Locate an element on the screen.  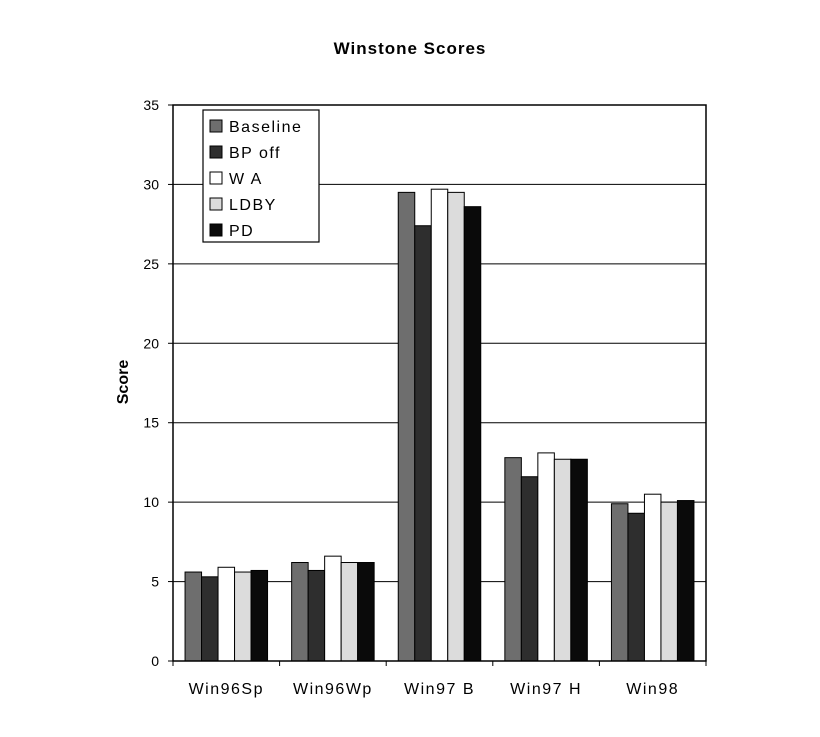
bar-bp-off-win97-b is located at coordinates (423, 443).